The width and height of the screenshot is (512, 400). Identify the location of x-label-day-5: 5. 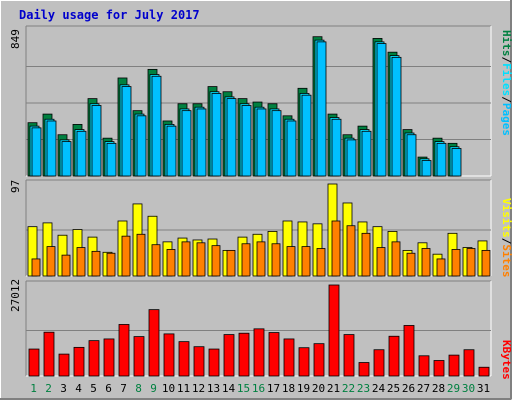
(93, 388).